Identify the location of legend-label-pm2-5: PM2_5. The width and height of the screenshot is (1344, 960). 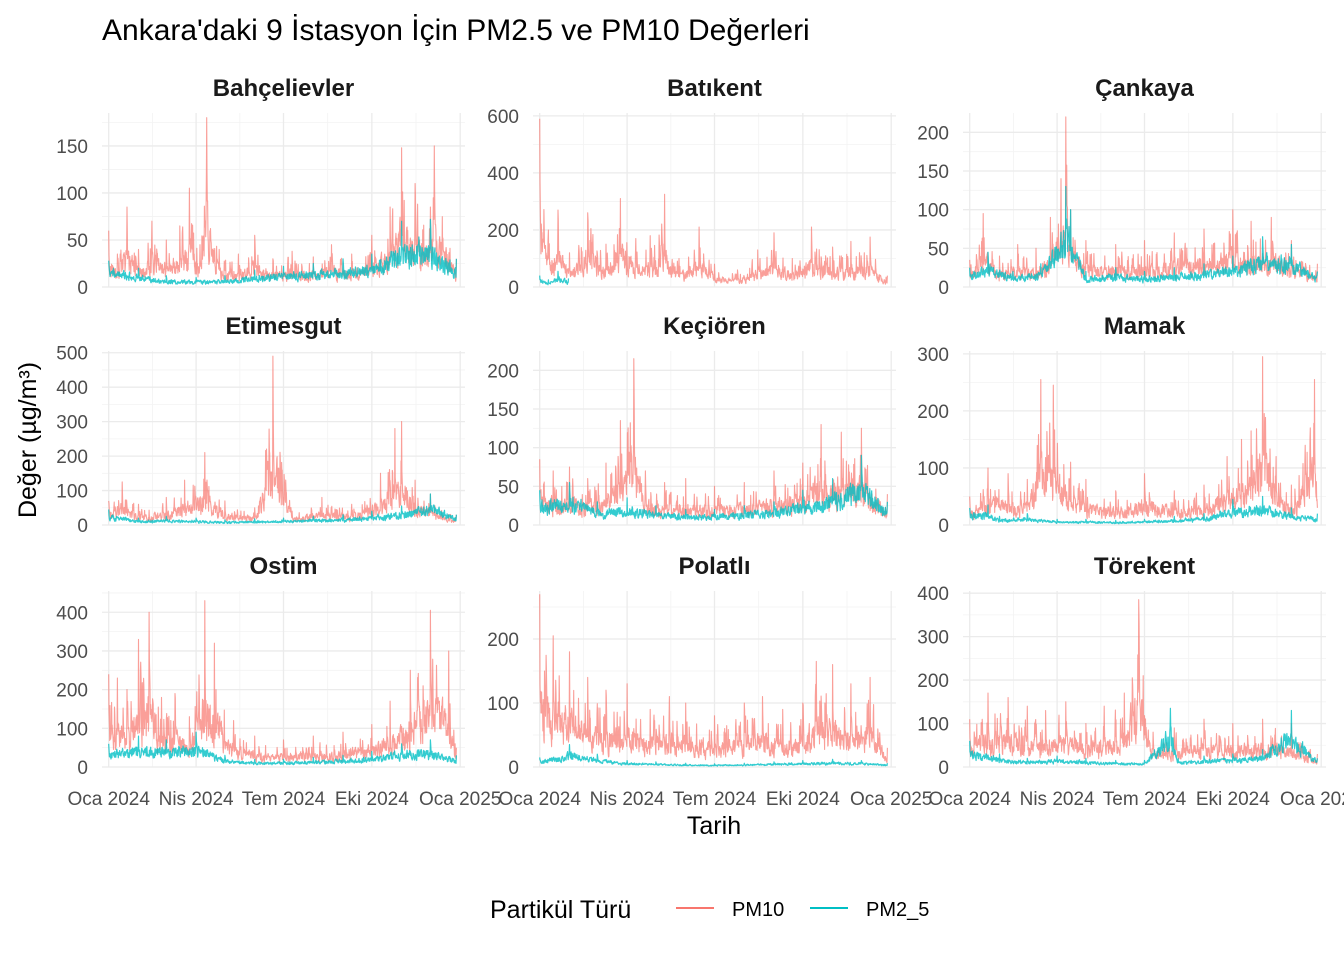
(897, 910).